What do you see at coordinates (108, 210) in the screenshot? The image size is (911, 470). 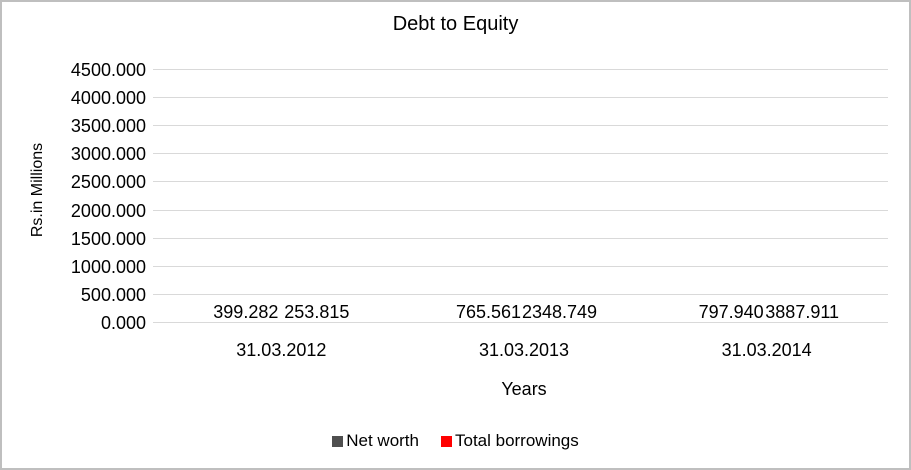 I see `y-axis-tick-label: 2000.000` at bounding box center [108, 210].